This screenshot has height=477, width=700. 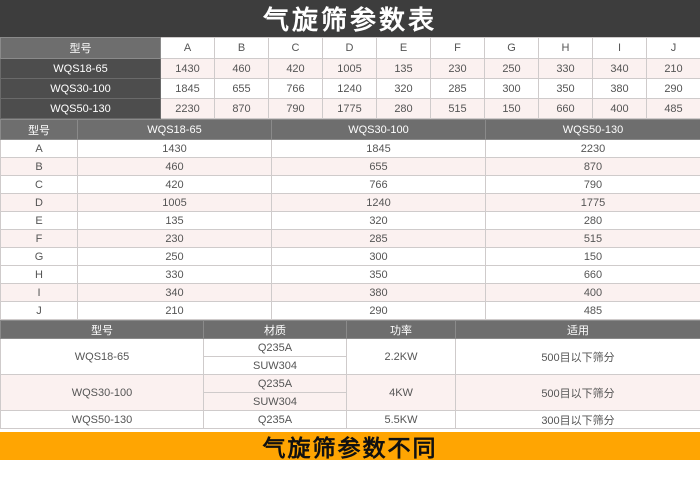 What do you see at coordinates (401, 329) in the screenshot?
I see `column-header: 功率` at bounding box center [401, 329].